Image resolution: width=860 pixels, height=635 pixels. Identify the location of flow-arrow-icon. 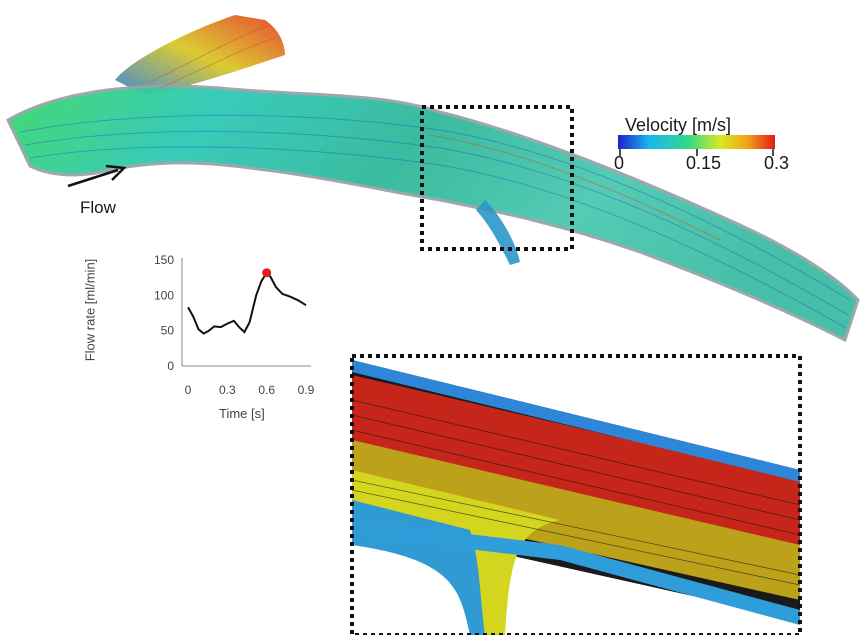
(97, 176).